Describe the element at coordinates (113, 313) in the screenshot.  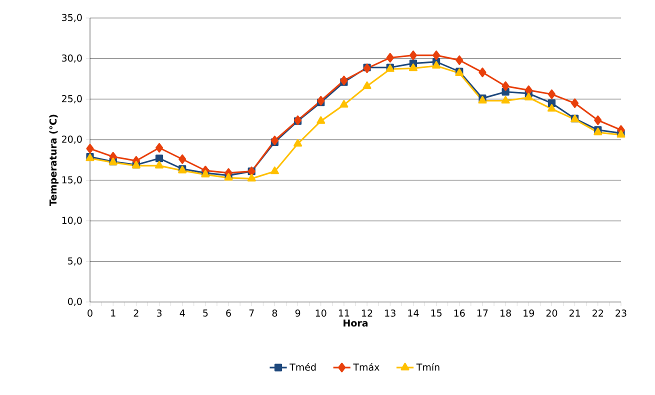
I see `x-tick-label: 1` at that location.